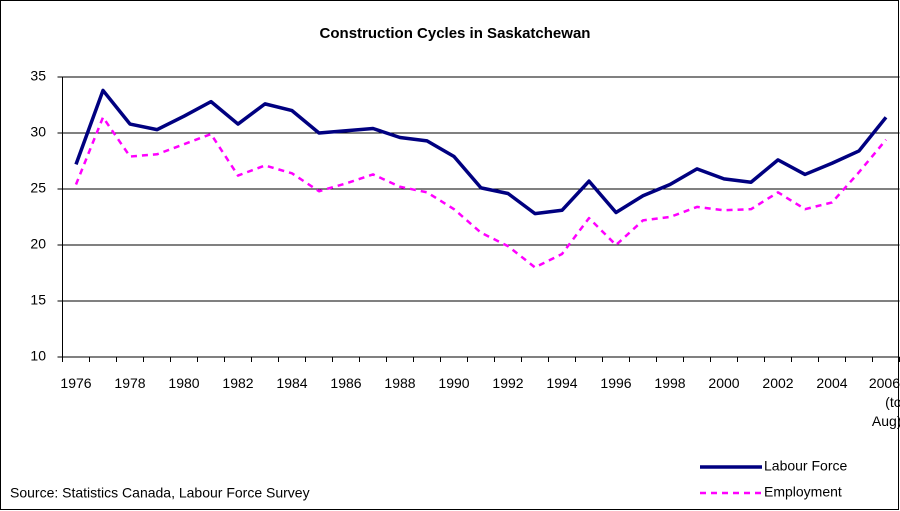 Image resolution: width=900 pixels, height=511 pixels. What do you see at coordinates (38, 132) in the screenshot?
I see `y-tick-label: 30` at bounding box center [38, 132].